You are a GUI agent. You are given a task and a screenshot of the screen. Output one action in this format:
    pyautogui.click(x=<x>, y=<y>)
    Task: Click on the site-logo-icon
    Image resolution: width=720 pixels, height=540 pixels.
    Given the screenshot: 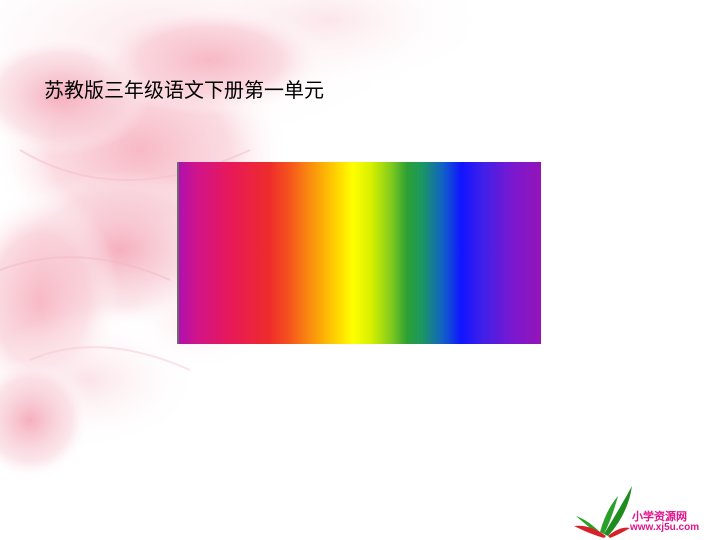 What is the action you would take?
    pyautogui.click(x=603, y=512)
    